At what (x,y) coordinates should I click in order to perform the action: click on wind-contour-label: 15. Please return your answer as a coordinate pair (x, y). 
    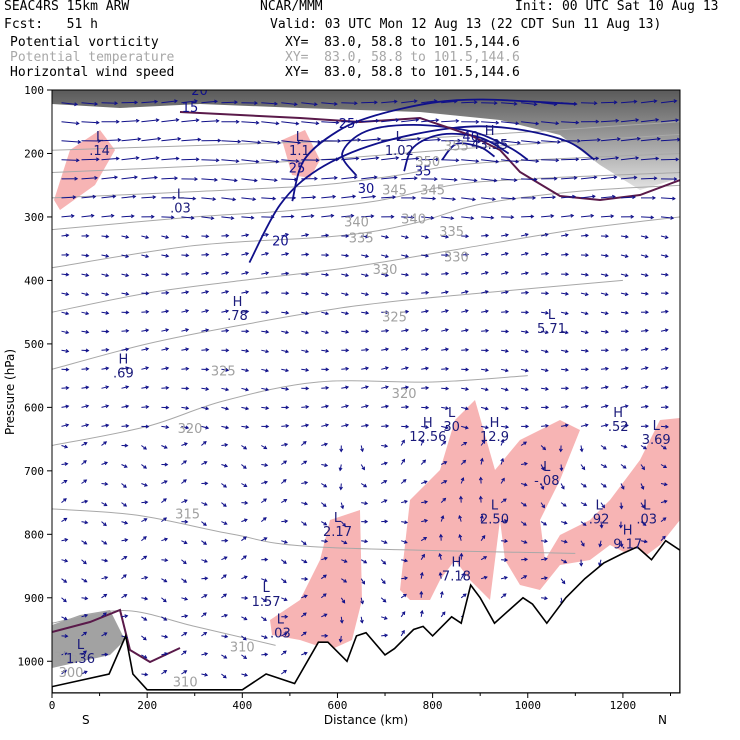
    Looking at the image, I should click on (190, 108).